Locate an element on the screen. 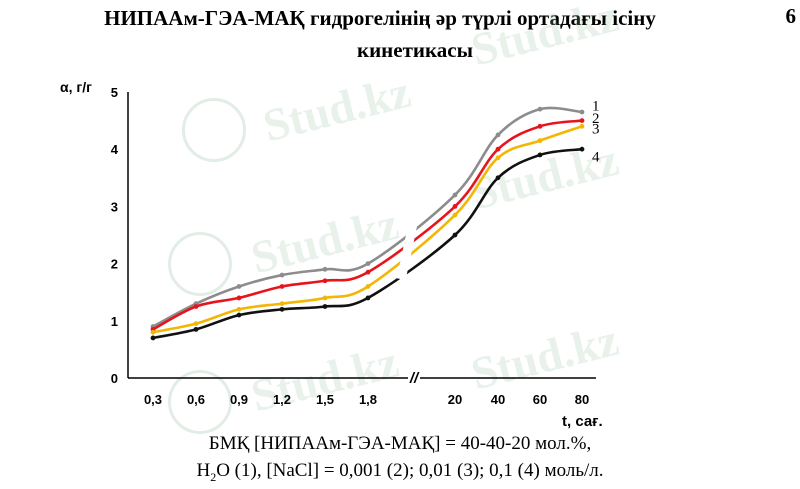 Image resolution: width=800 pixels, height=489 pixels. x-tick-label: 0,3 is located at coordinates (153, 399).